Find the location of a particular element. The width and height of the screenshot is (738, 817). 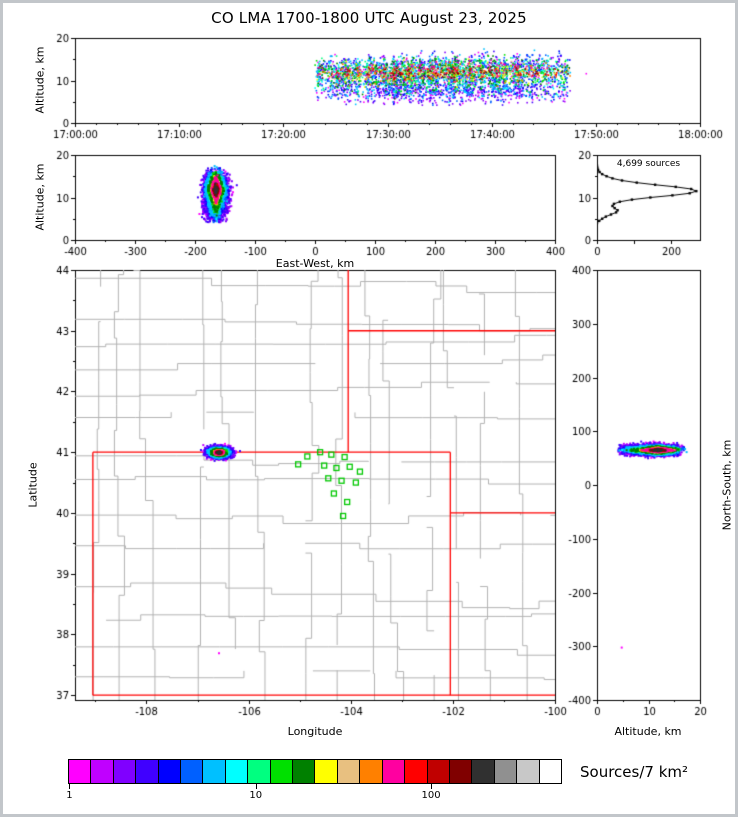

ew-height-y-axis-label: Altitude, km is located at coordinates (40, 197).